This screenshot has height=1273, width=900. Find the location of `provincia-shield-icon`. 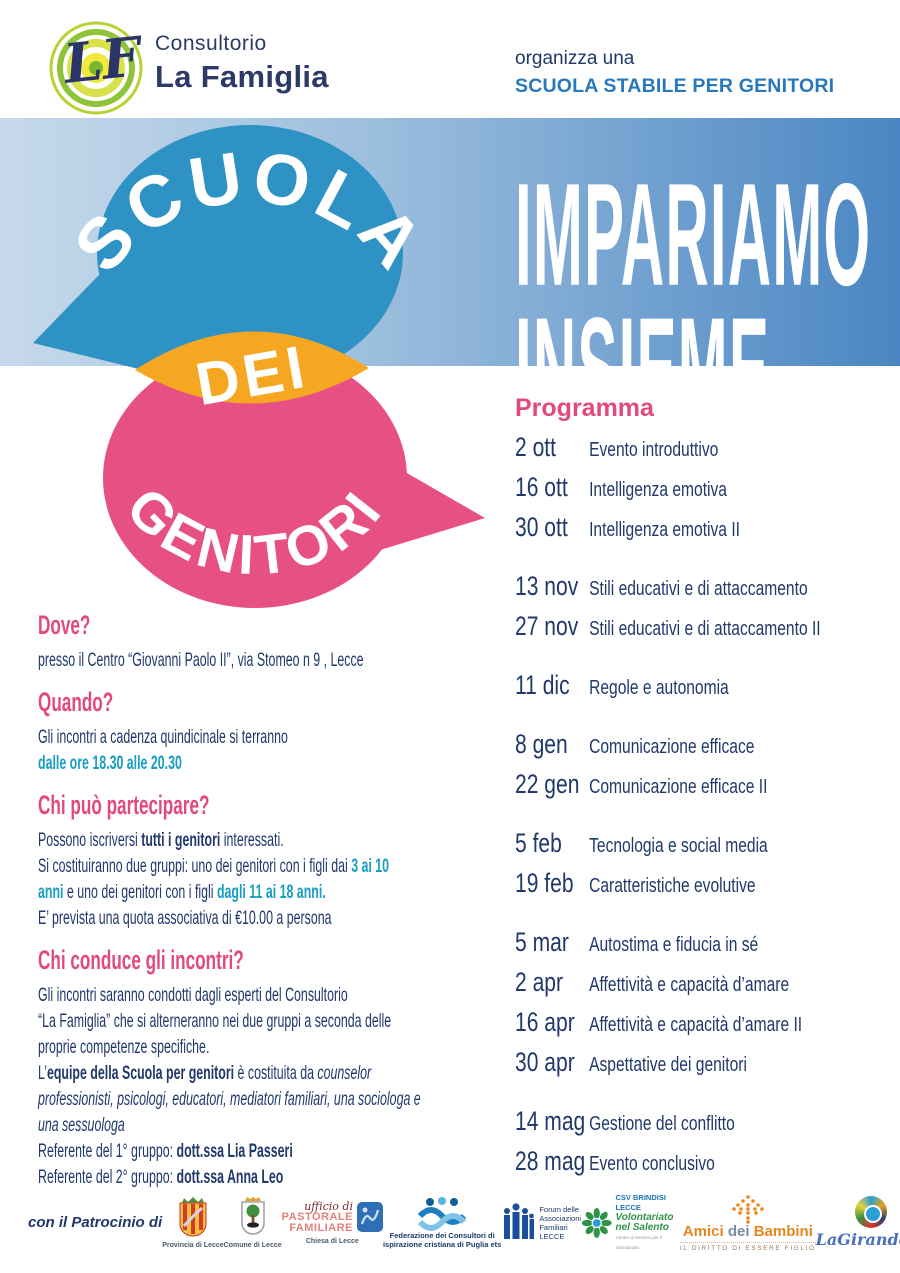

provincia-shield-icon is located at coordinates (193, 1217).